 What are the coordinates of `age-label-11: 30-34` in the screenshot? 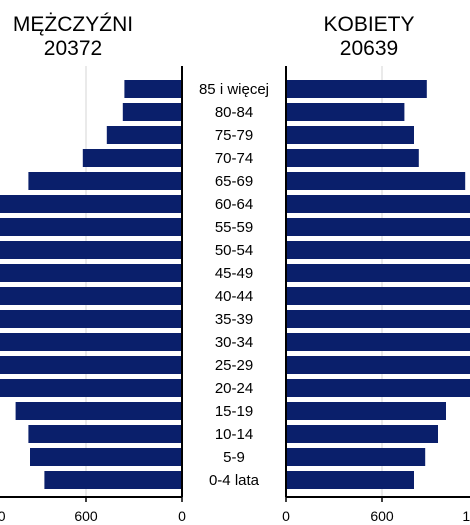 It's located at (234, 342).